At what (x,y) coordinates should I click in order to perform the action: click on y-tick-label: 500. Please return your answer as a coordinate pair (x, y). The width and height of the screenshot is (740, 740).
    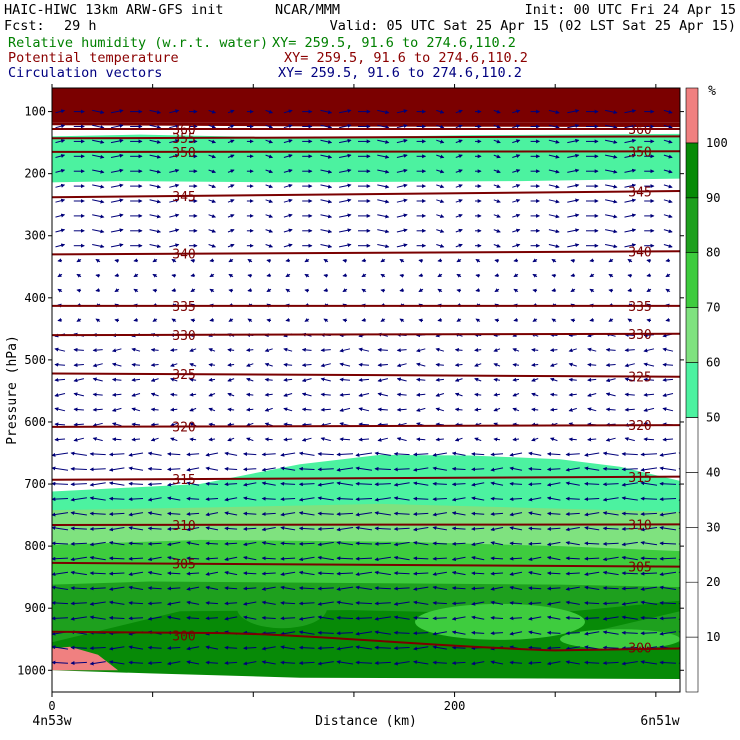
    Looking at the image, I should click on (35, 360).